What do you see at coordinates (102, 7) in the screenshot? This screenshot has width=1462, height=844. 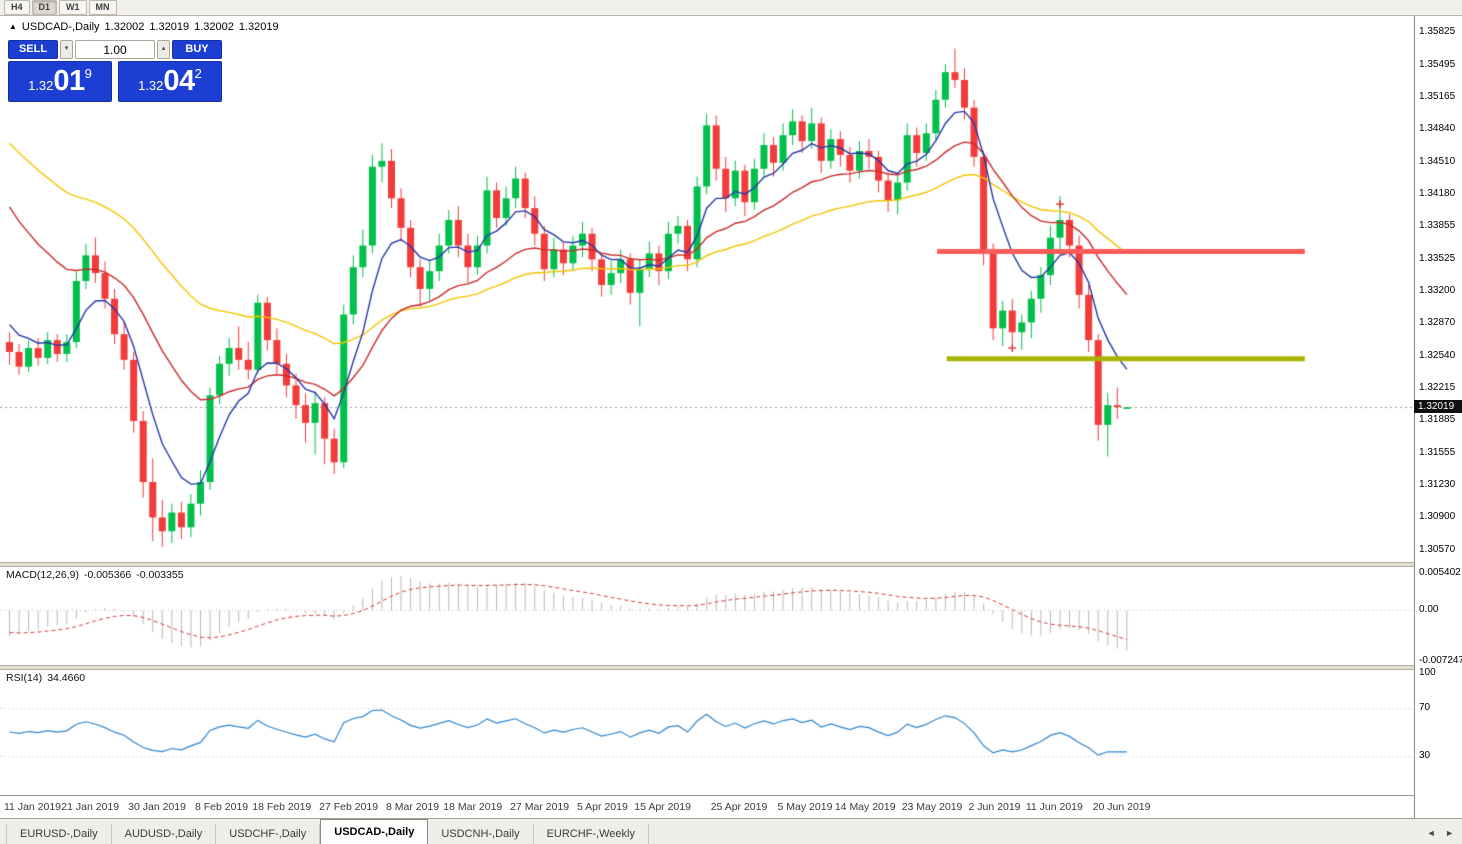 I see `timeframe-button-mn: MN` at bounding box center [102, 7].